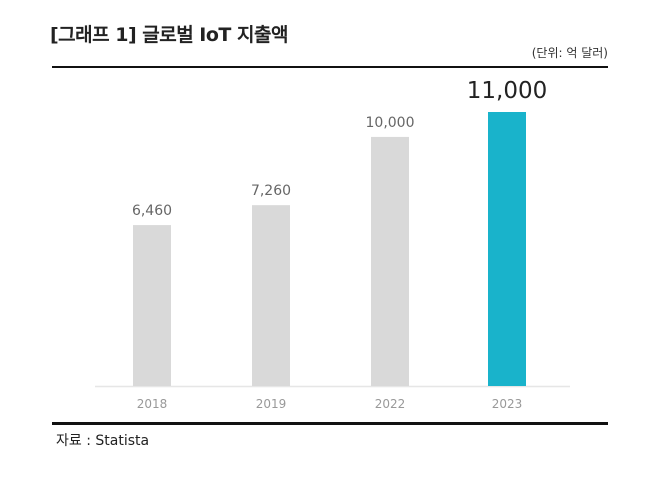 The image size is (658, 493). What do you see at coordinates (152, 404) in the screenshot?
I see `x-tick-label-2018: 2018` at bounding box center [152, 404].